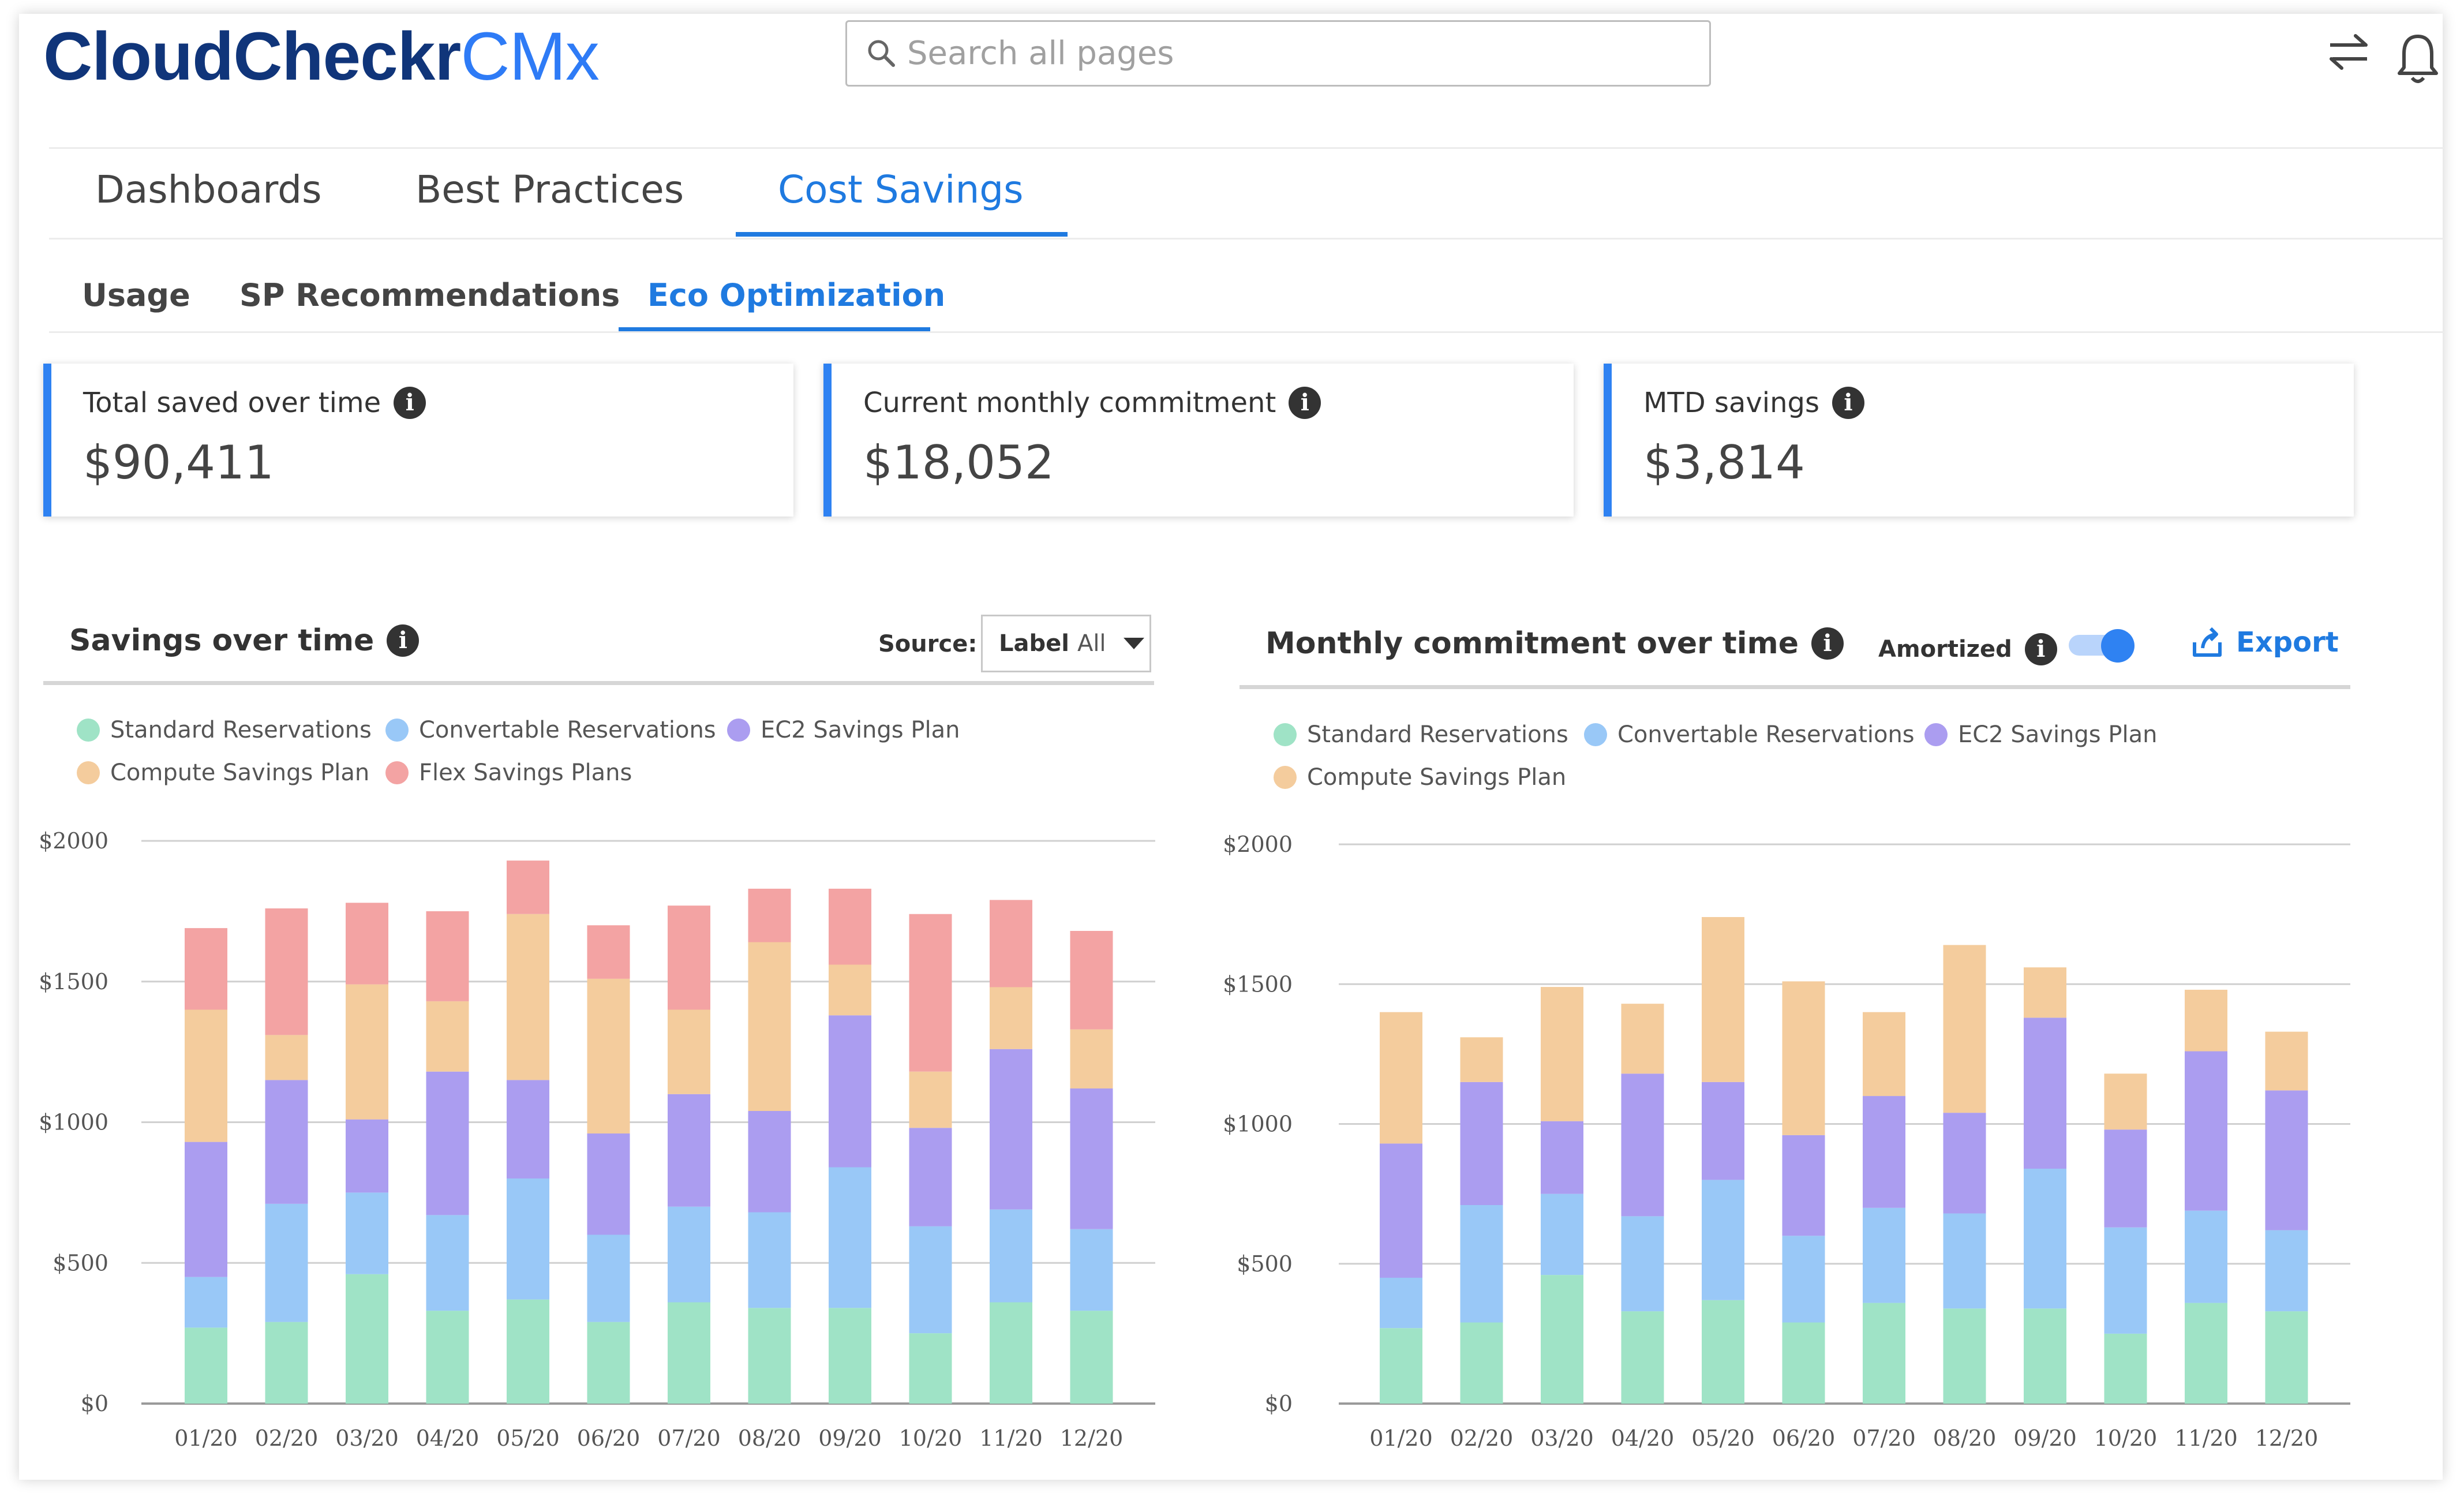  I want to click on x-tick-label: 05/20, so click(1723, 1438).